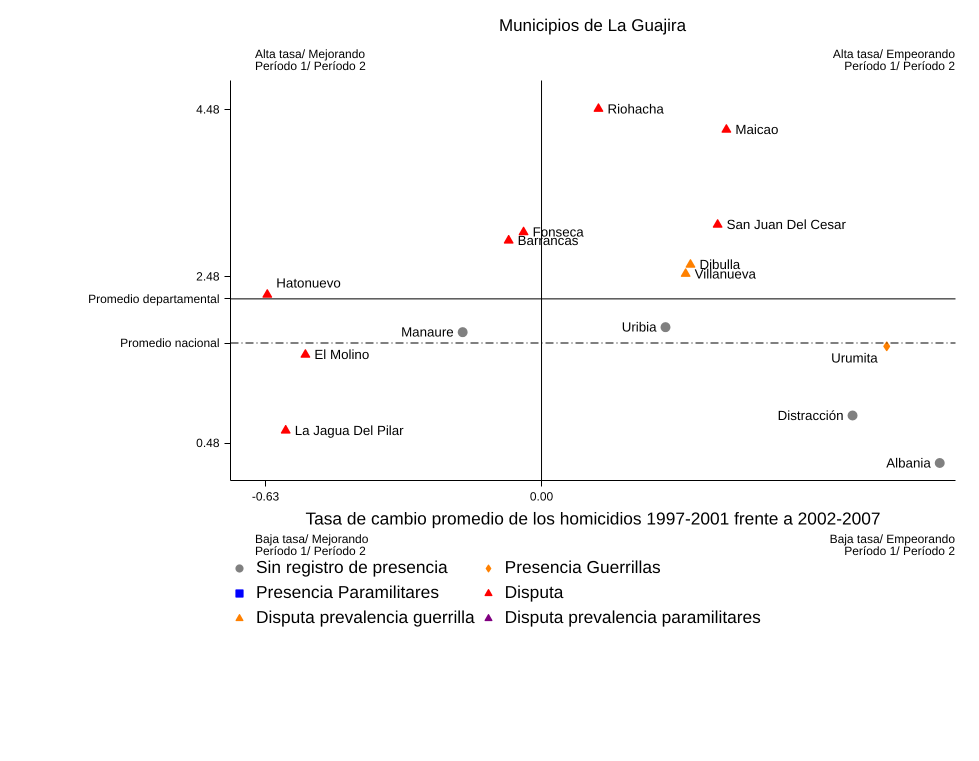 Image resolution: width=979 pixels, height=761 pixels. What do you see at coordinates (154, 299) in the screenshot?
I see `ref-line-label: Promedio departamental` at bounding box center [154, 299].